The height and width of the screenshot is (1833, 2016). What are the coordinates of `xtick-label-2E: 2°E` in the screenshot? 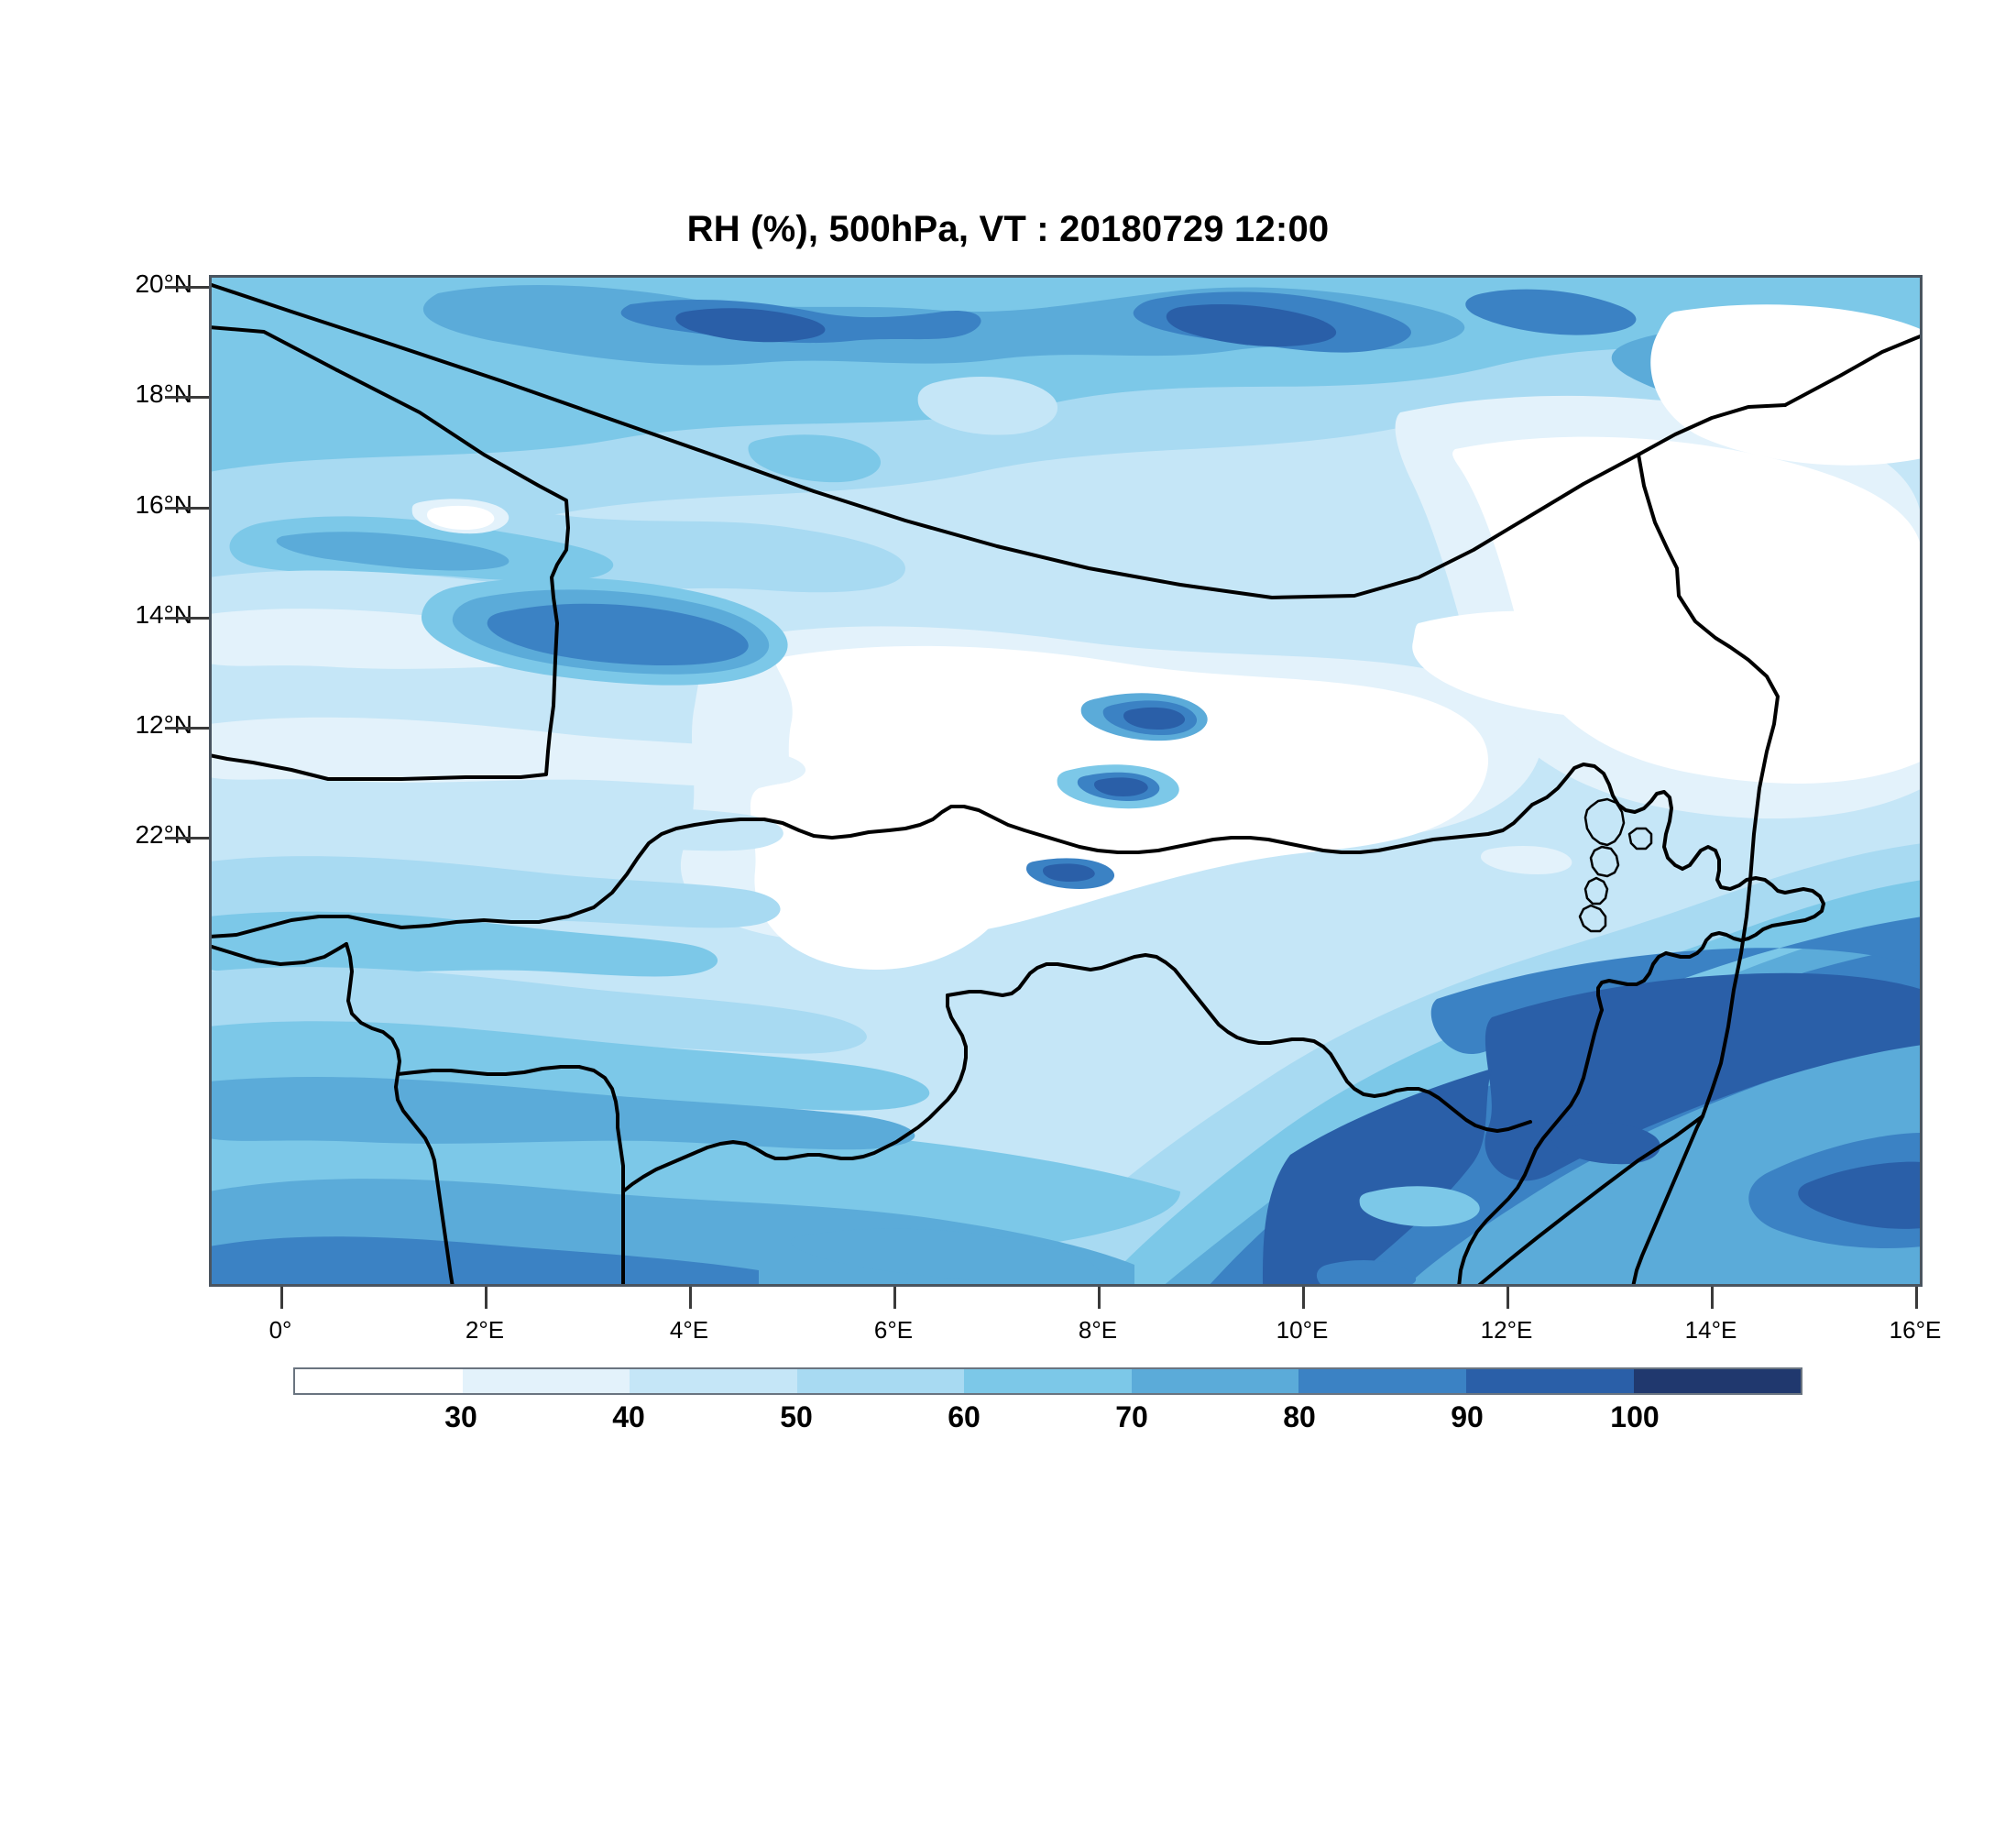 It's located at (485, 1330).